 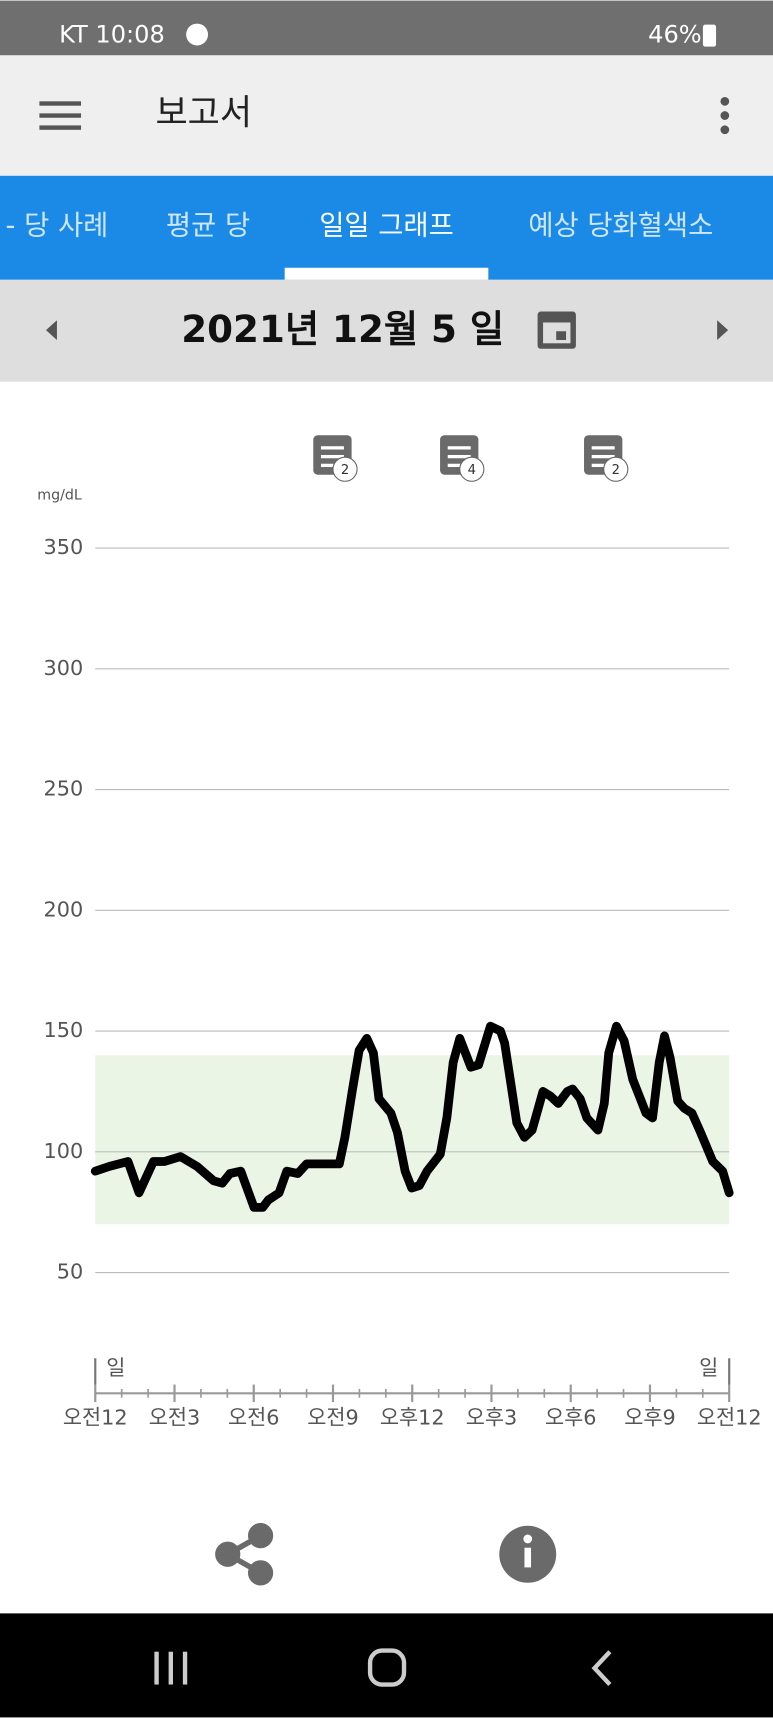 What do you see at coordinates (649, 1417) in the screenshot?
I see `x-tick-label: 오후9` at bounding box center [649, 1417].